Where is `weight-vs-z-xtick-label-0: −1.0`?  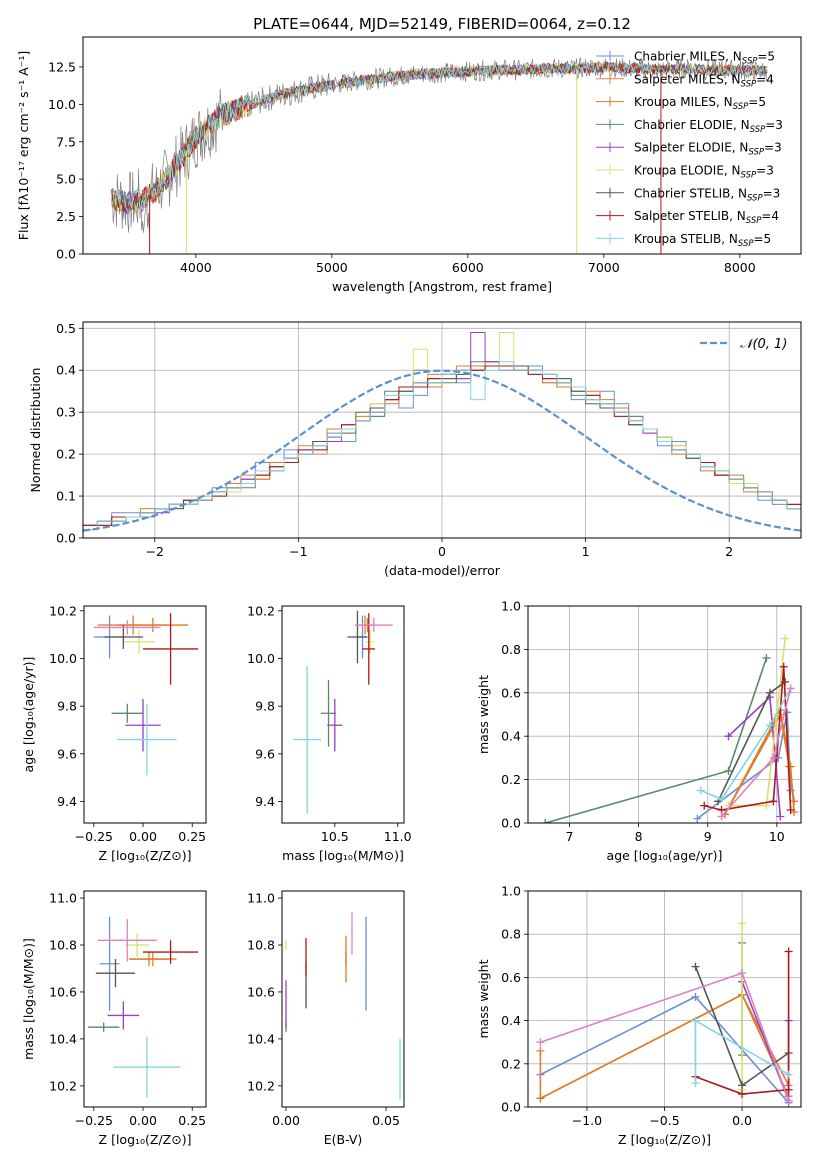 weight-vs-z-xtick-label-0: −1.0 is located at coordinates (587, 1120).